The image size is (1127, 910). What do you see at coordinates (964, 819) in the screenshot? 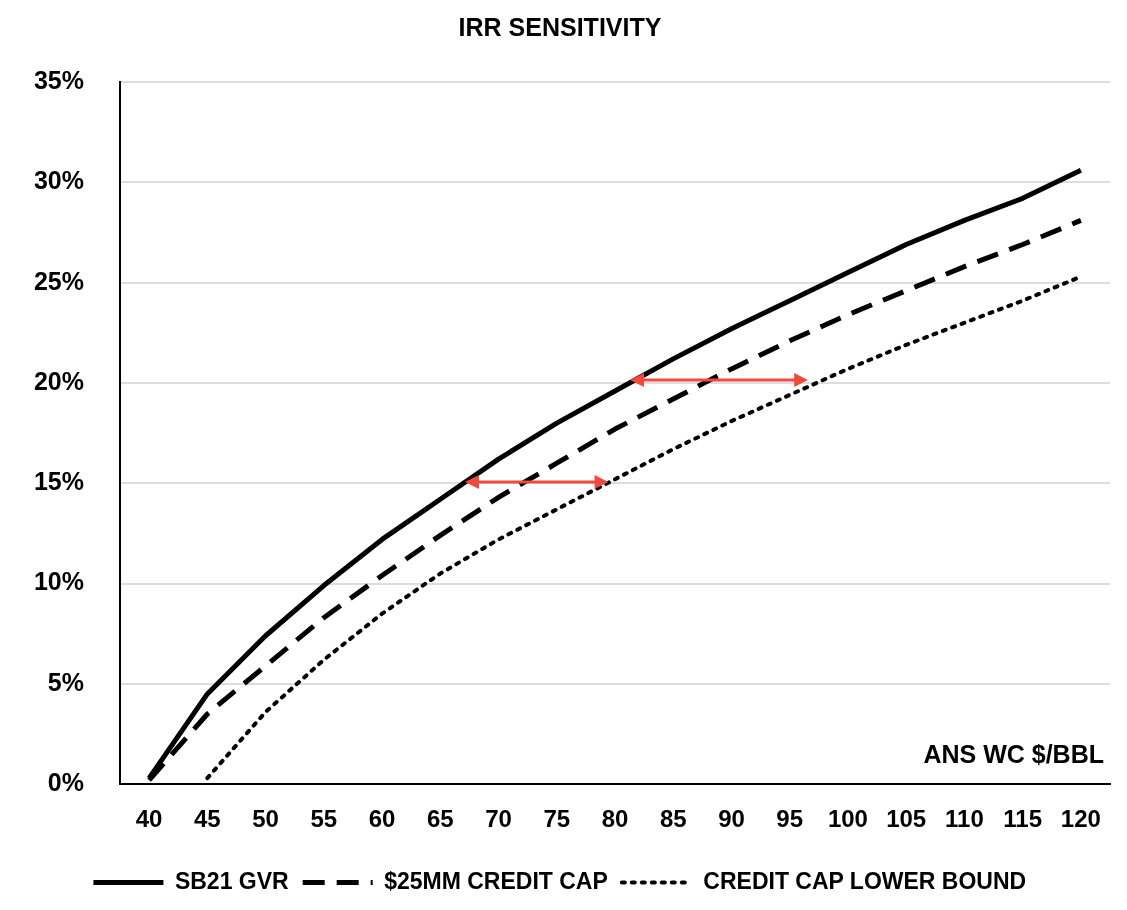
I see `x-tick-label: 110` at bounding box center [964, 819].